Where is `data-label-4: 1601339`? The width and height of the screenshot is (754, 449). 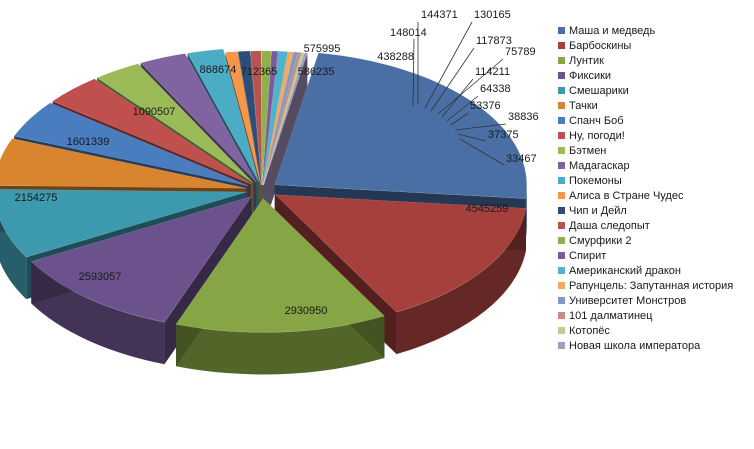
data-label-4: 1601339 is located at coordinates (88, 142).